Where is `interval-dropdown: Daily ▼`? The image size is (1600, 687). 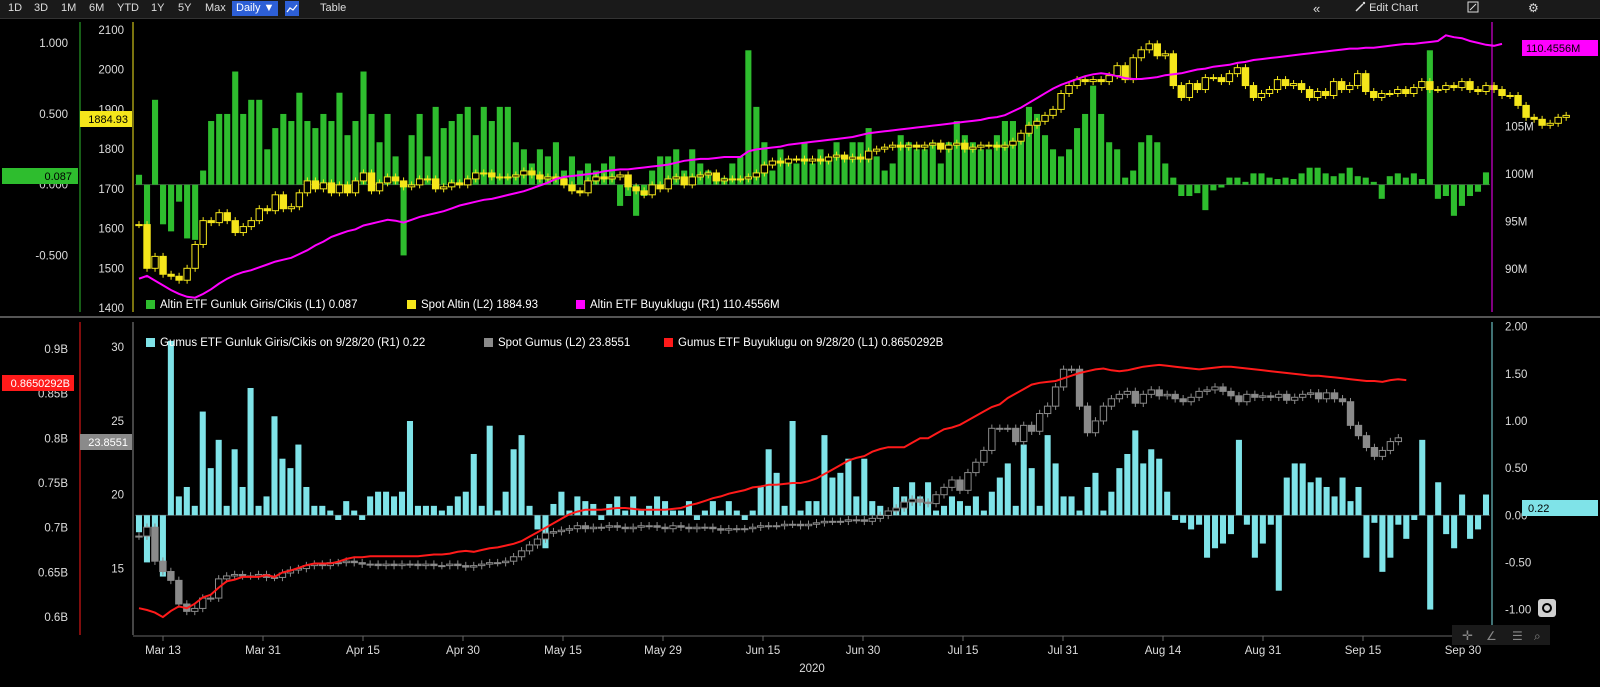
interval-dropdown: Daily ▼ is located at coordinates (255, 8).